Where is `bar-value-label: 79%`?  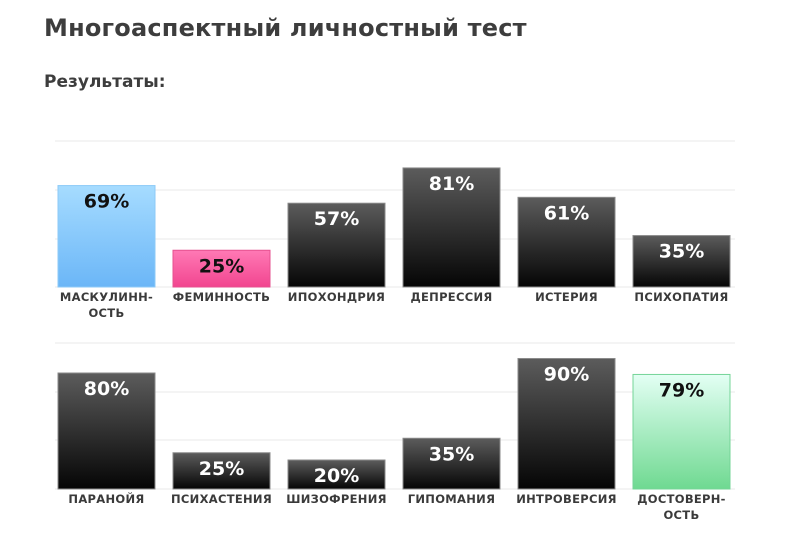
bar-value-label: 79% is located at coordinates (681, 390).